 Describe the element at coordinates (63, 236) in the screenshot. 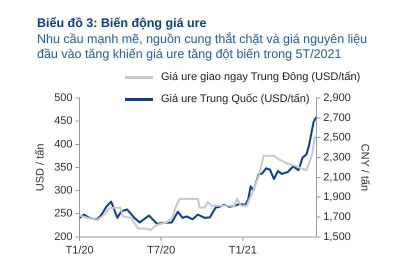

I see `y-tick-label: 200` at that location.